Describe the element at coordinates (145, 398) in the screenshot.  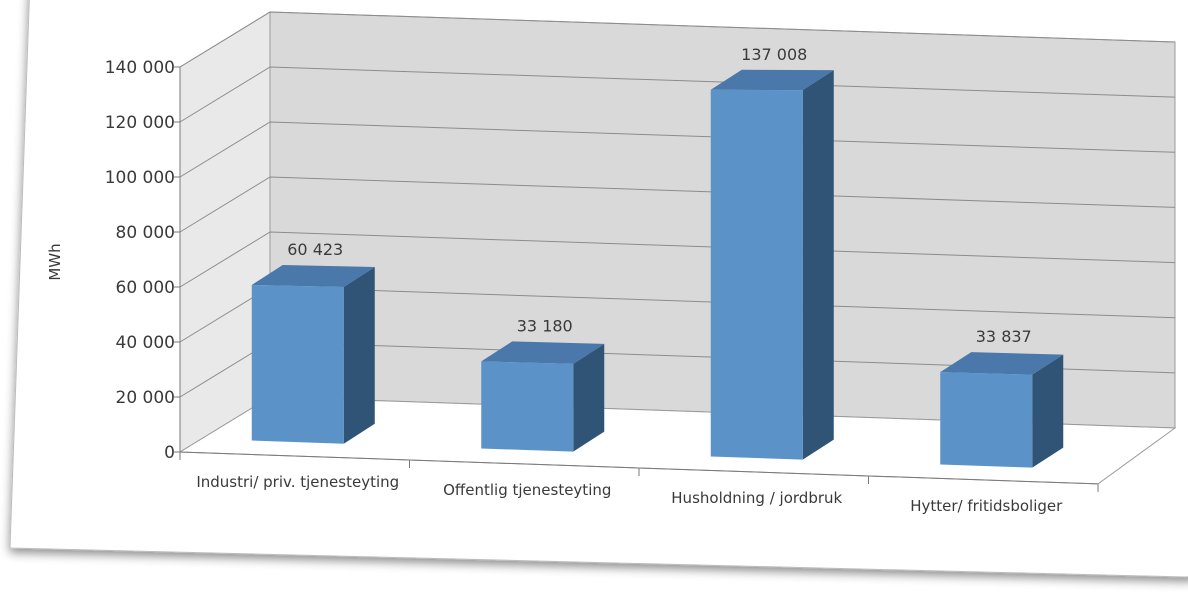
I see `y-tick-label: 20 000` at that location.